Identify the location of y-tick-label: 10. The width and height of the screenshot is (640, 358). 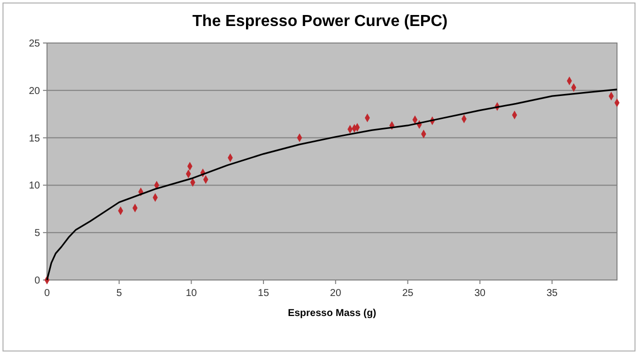
(34, 186).